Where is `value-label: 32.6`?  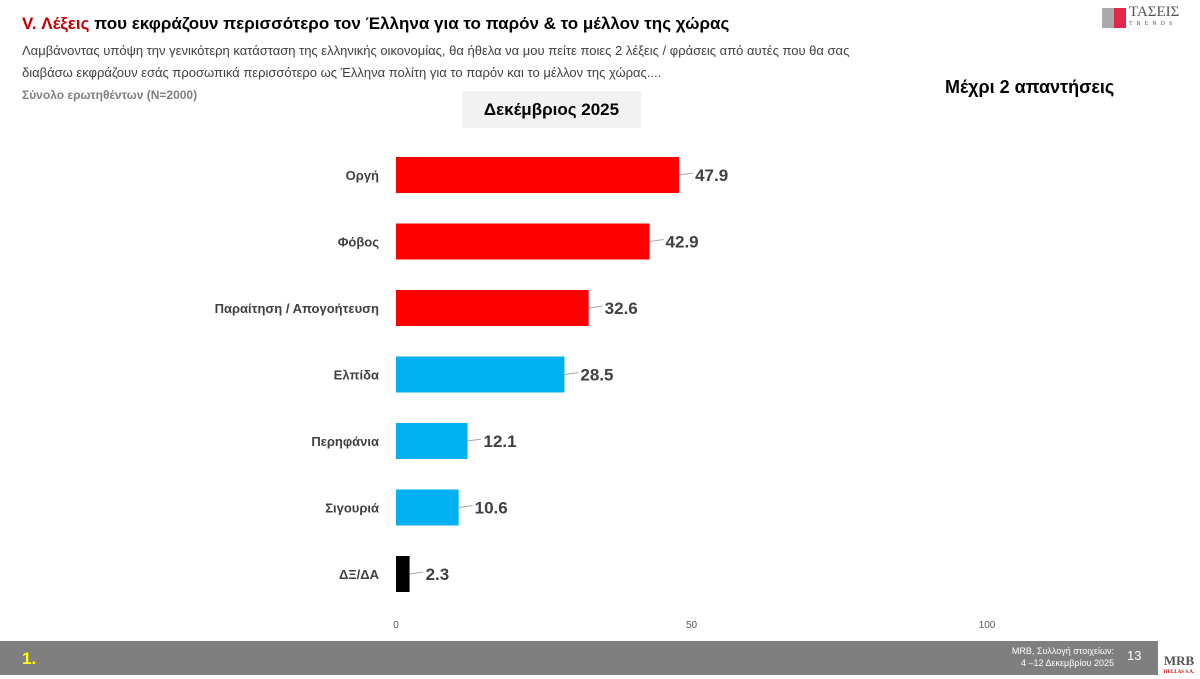
value-label: 32.6 is located at coordinates (621, 308).